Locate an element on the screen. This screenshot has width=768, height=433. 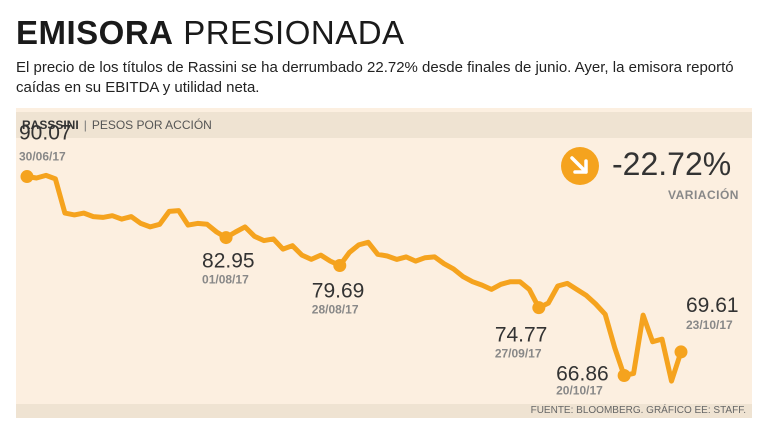
band-label: RASSSINI | PESOS POR ACCIÓN is located at coordinates (117, 125).